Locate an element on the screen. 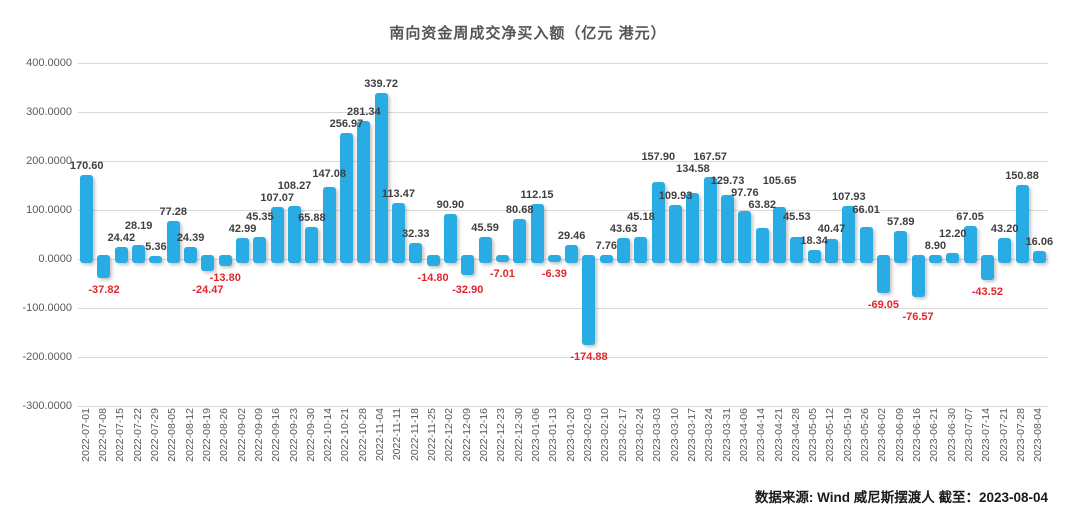 This screenshot has width=1080, height=526. x-axis-label: 2023-06-16 is located at coordinates (917, 435).